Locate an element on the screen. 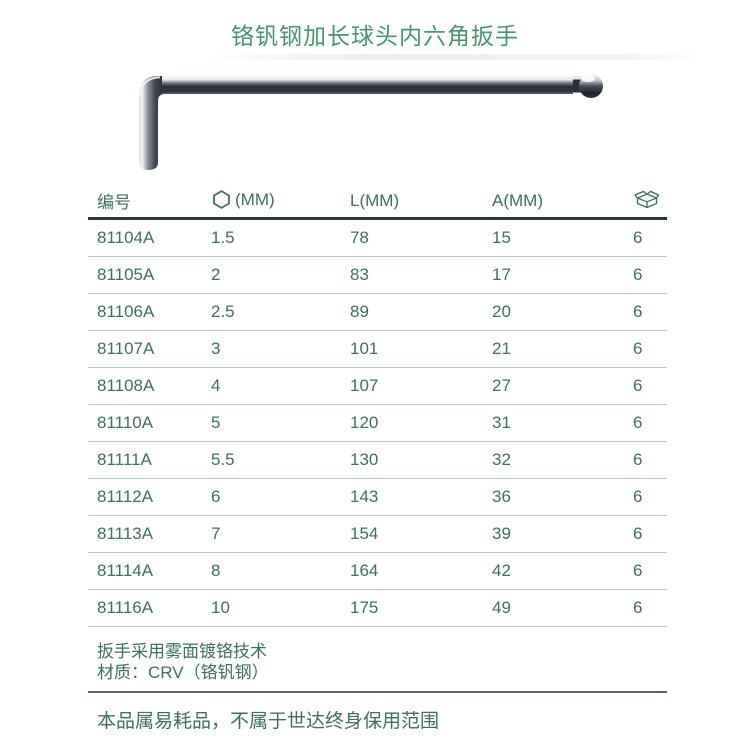 The width and height of the screenshot is (750, 737). header-hex-label: (MM) is located at coordinates (255, 199).